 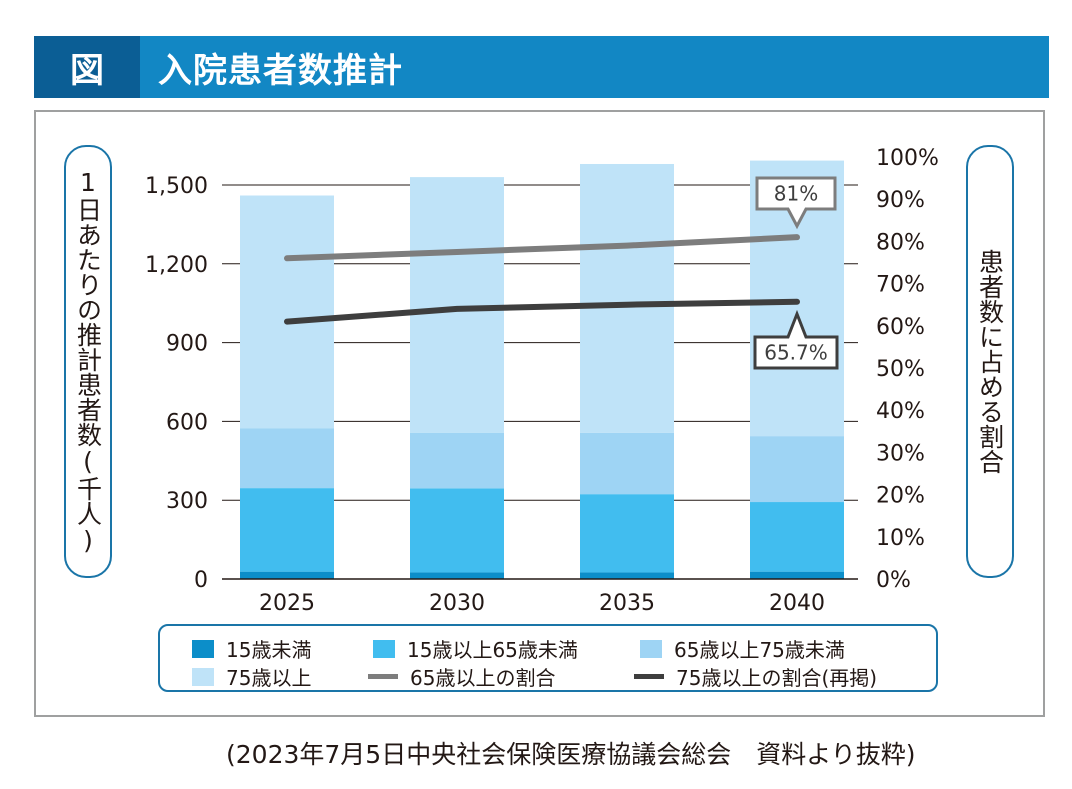 I want to click on legend-label: 65歳以上の割合, so click(x=483, y=678).